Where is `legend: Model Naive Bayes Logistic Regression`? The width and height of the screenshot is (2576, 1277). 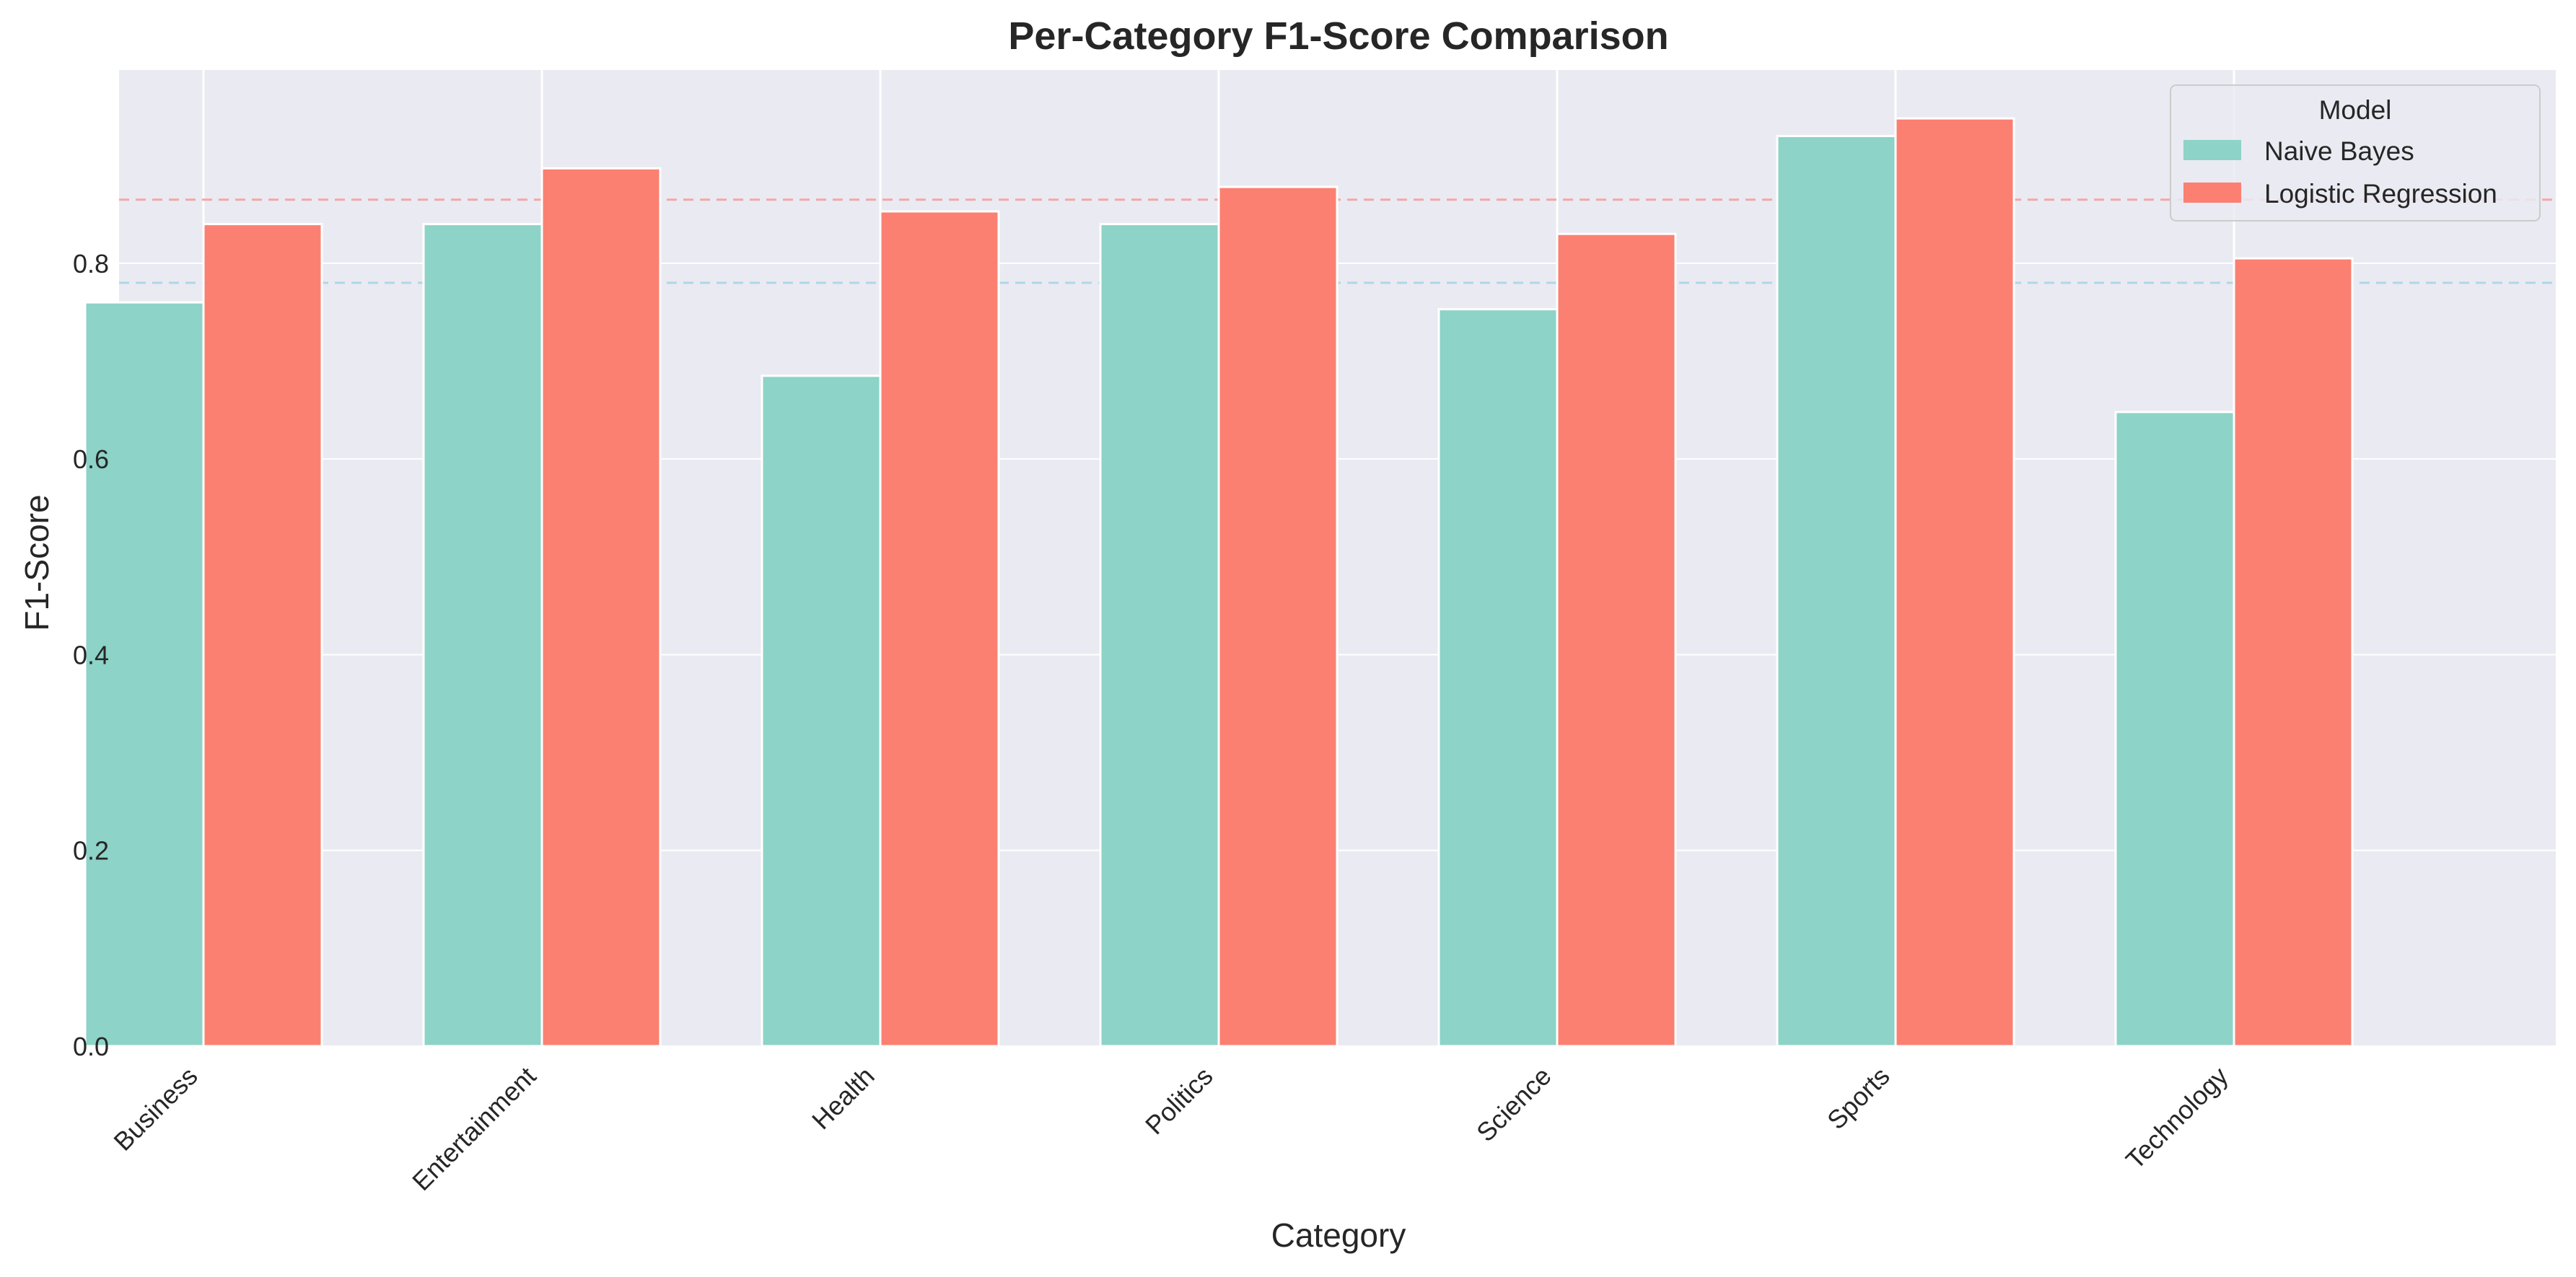
legend: Model Naive Bayes Logistic Regression is located at coordinates (2355, 152).